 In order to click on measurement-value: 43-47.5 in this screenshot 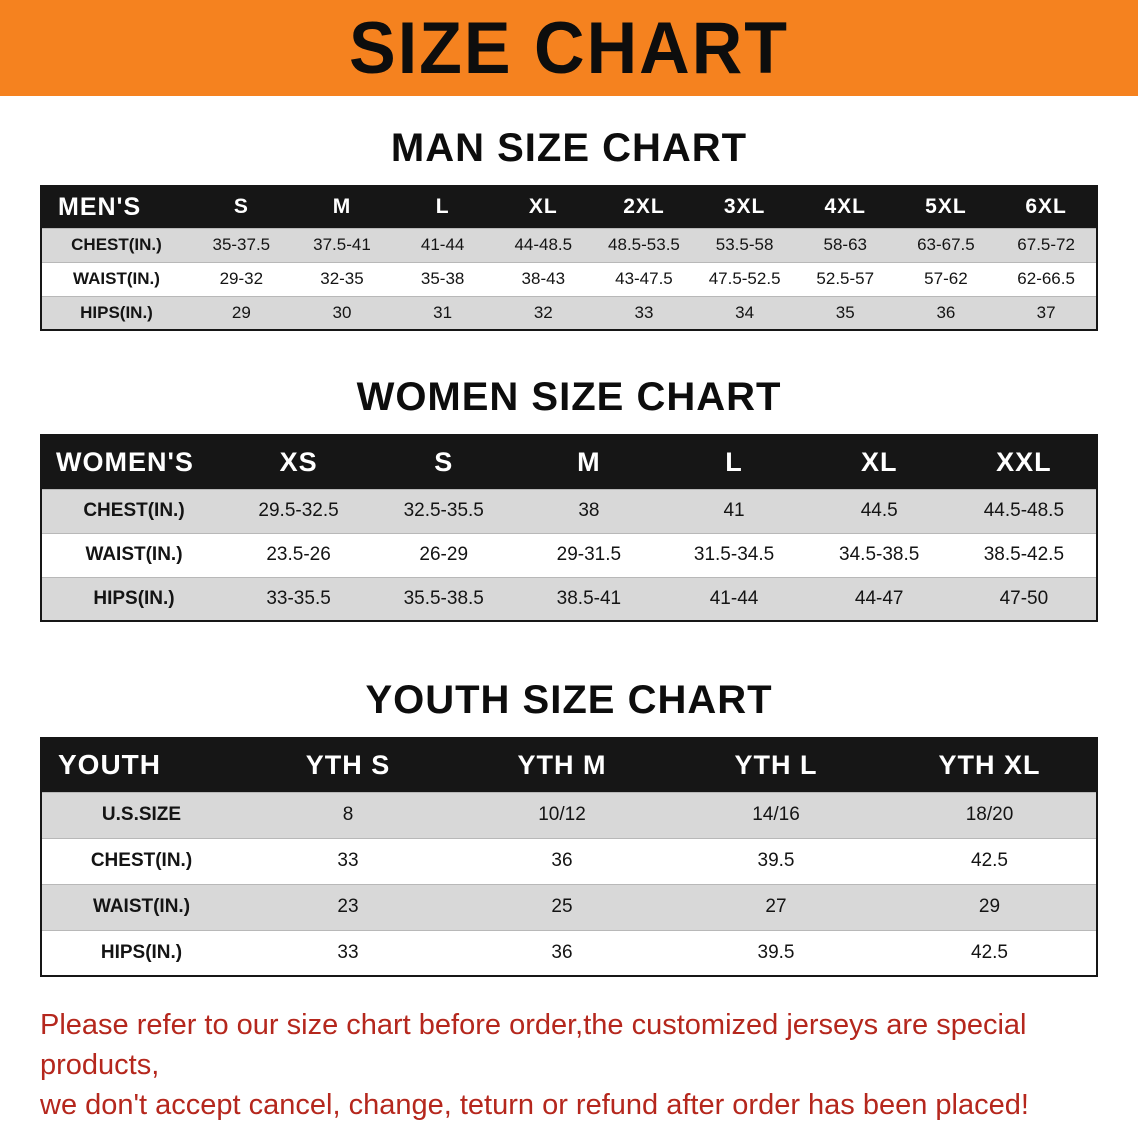, I will do `click(644, 278)`.